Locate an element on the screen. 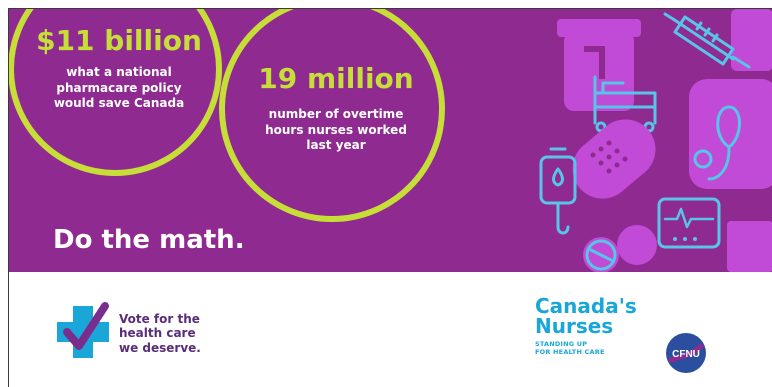 This screenshot has width=772, height=387. stat-ring-left is located at coordinates (115, 92).